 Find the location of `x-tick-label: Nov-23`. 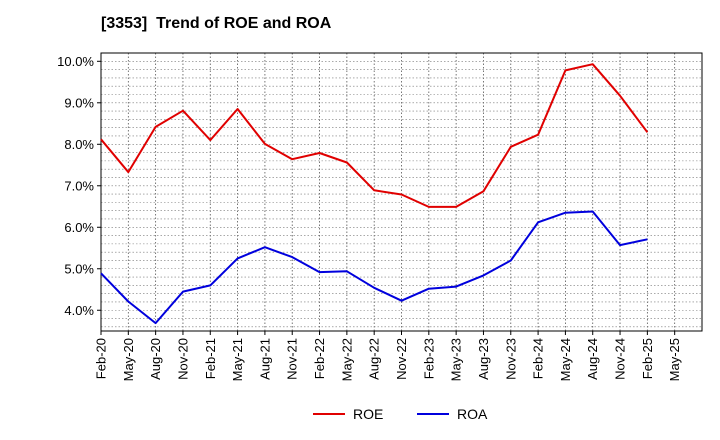

x-tick-label: Nov-23 is located at coordinates (510, 359).